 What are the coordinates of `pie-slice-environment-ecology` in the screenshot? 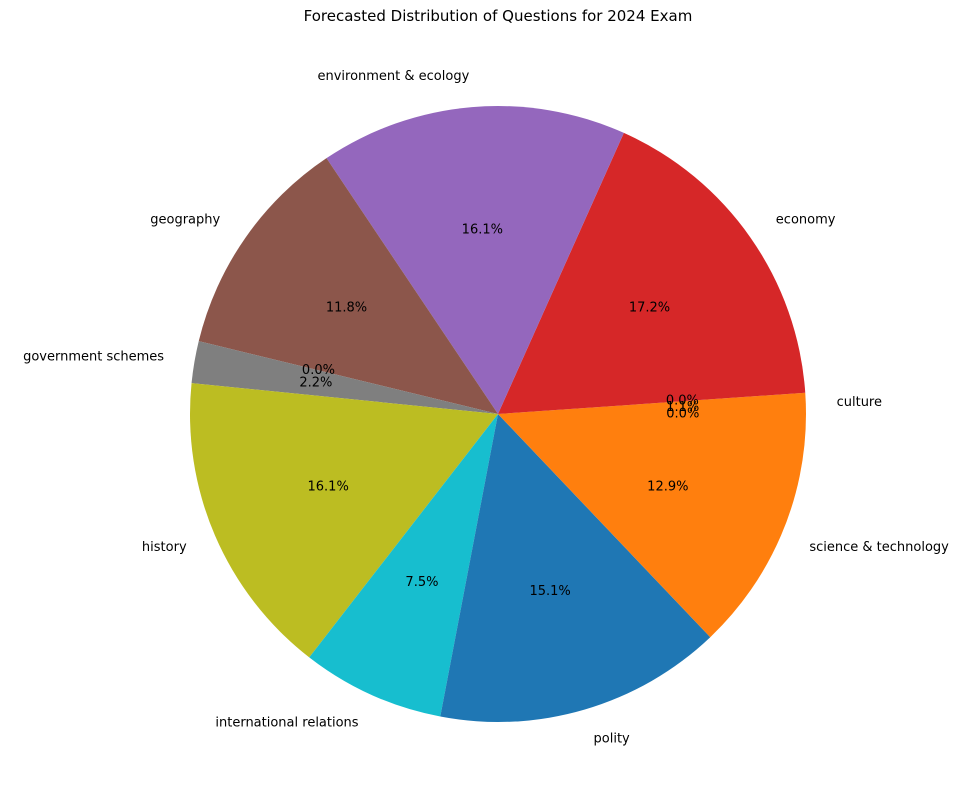 It's located at (475, 260).